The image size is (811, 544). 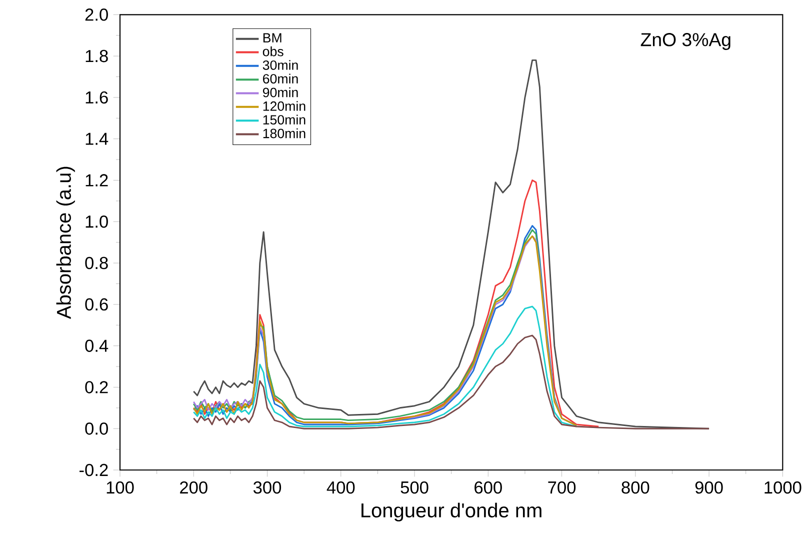 What do you see at coordinates (636, 487) in the screenshot?
I see `x-tick-label: 800` at bounding box center [636, 487].